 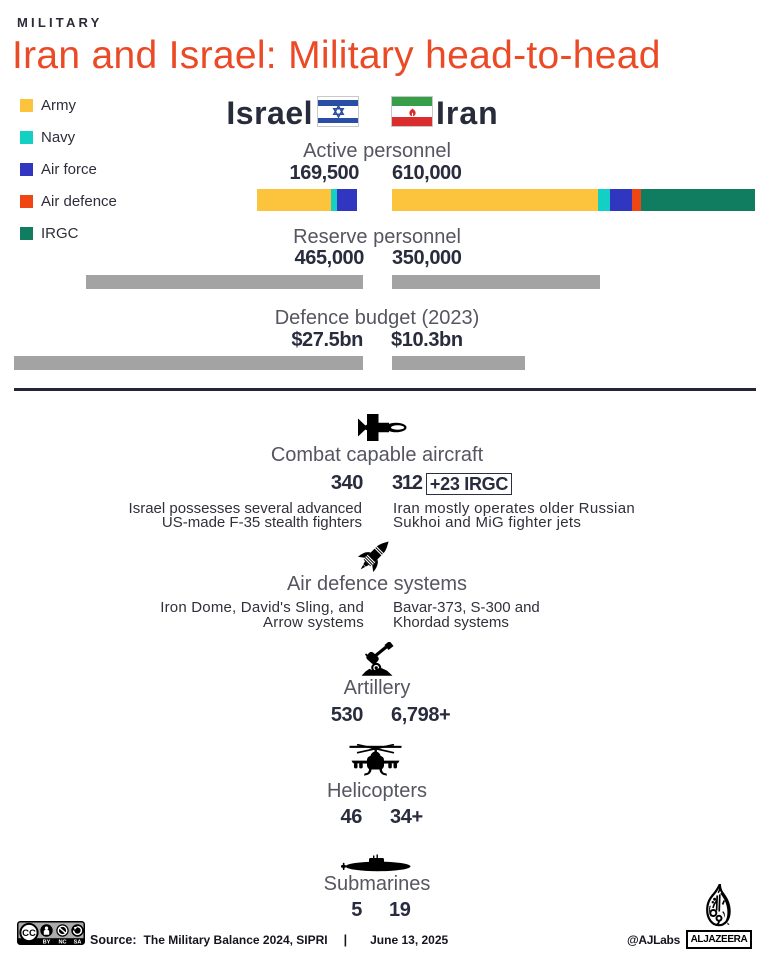 What do you see at coordinates (29, 933) in the screenshot?
I see `svg-text: CC` at bounding box center [29, 933].